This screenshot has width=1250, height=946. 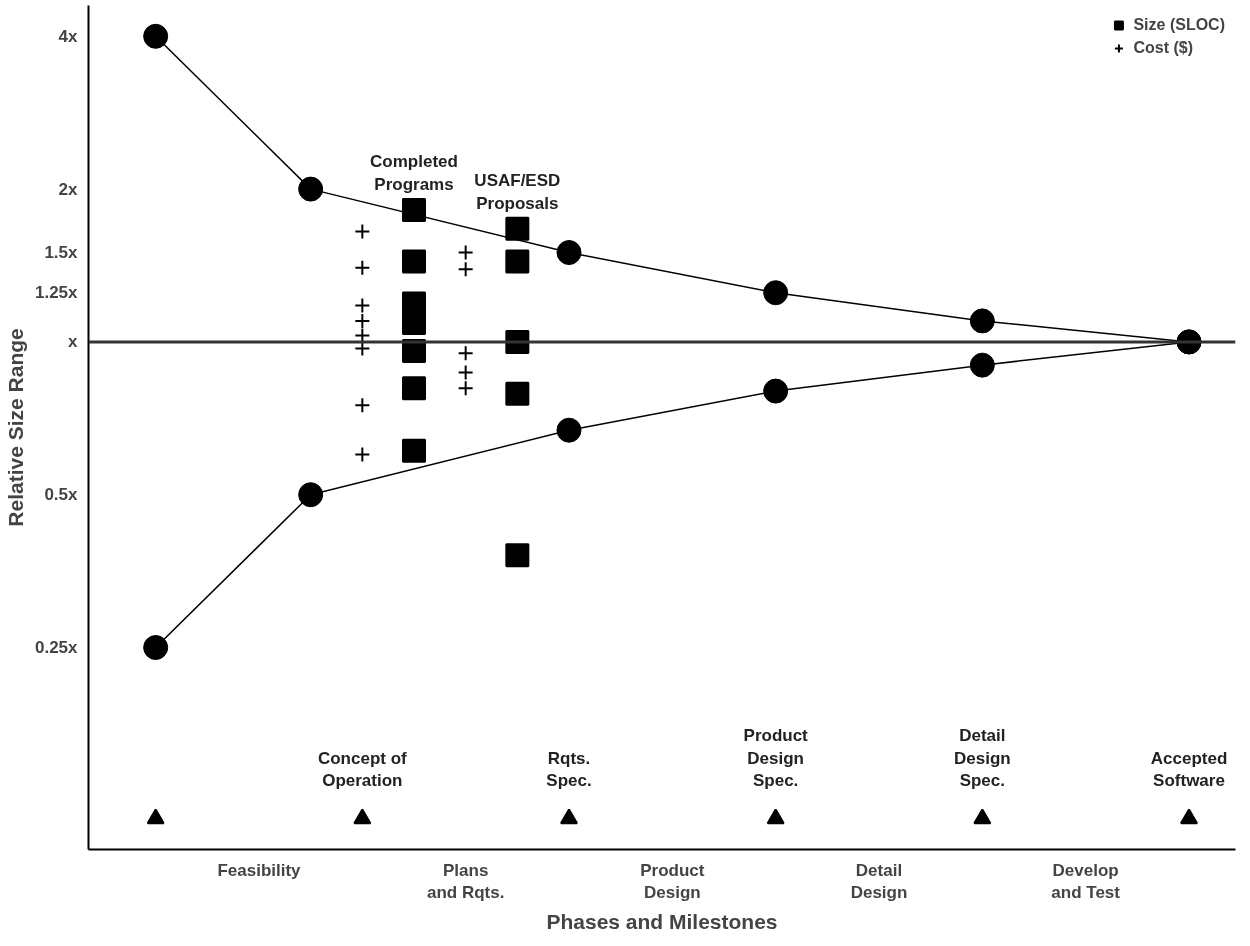 I want to click on x-tick-label: Detail Design Spec., so click(x=982, y=758).